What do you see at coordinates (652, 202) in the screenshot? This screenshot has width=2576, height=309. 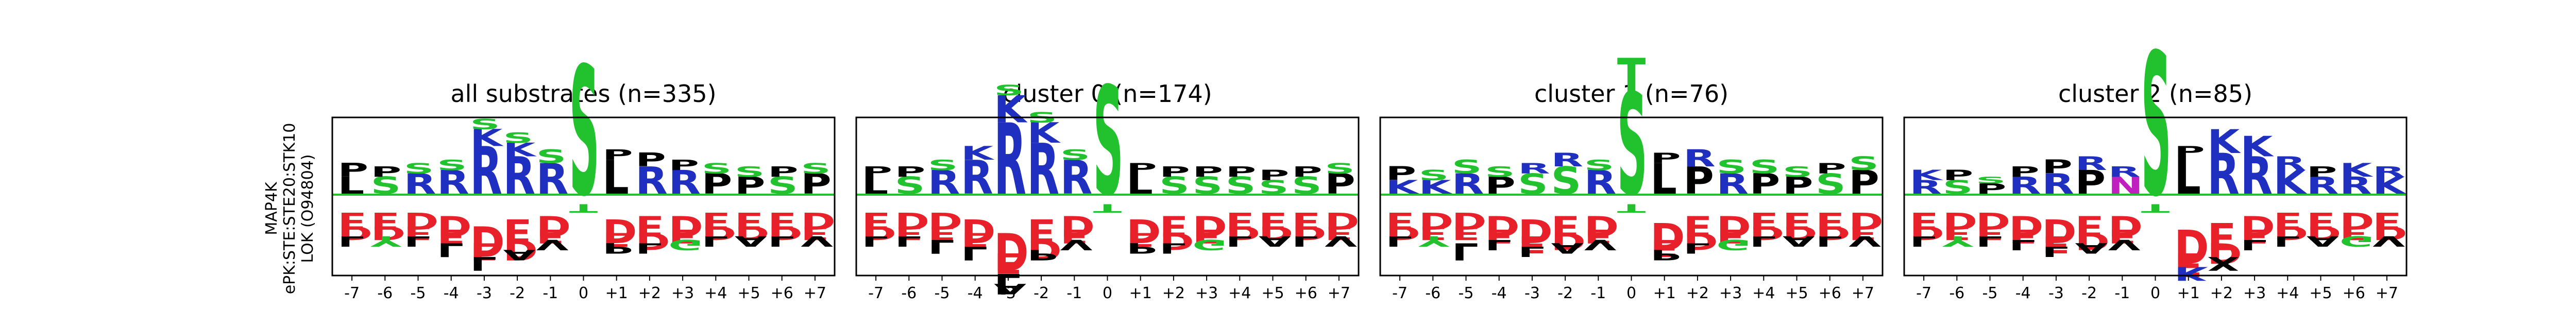 I see `logo-column: RP EDL` at bounding box center [652, 202].